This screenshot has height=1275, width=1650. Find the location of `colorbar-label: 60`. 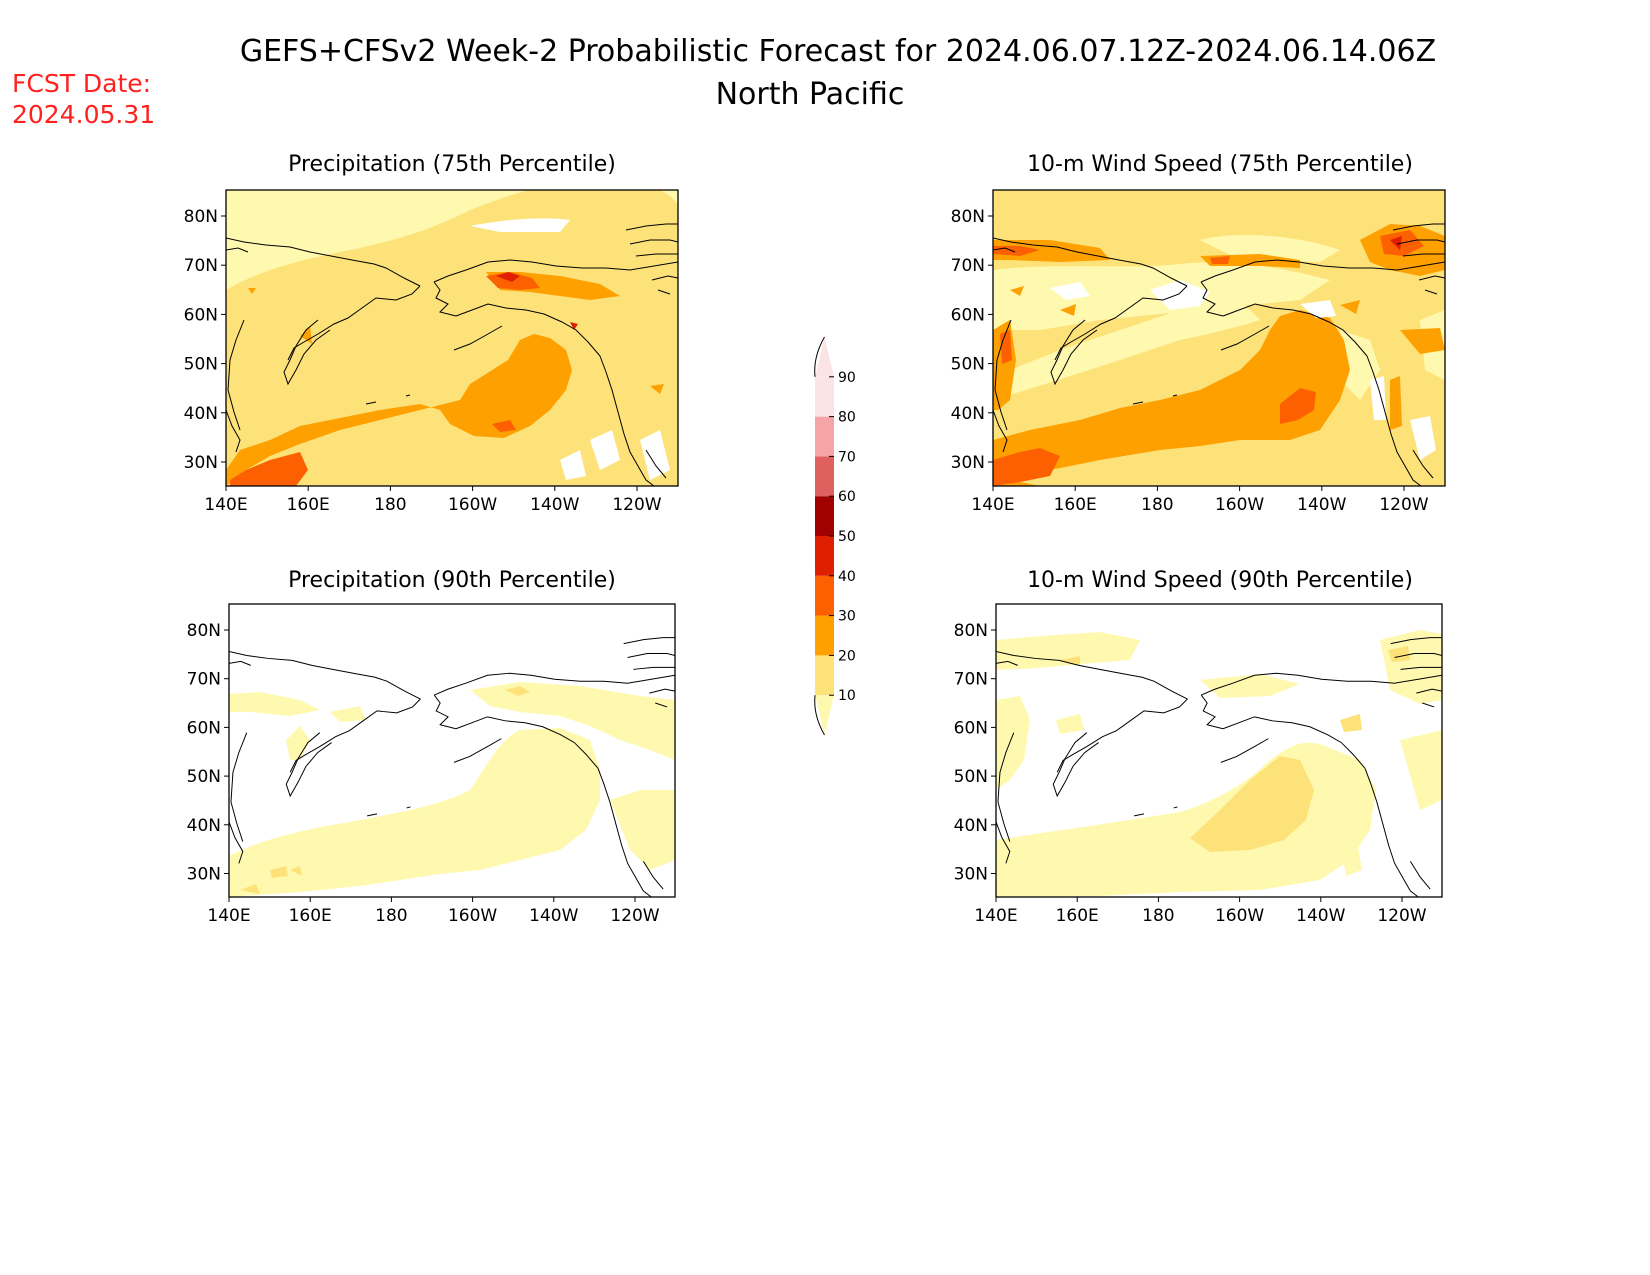

colorbar-label: 60 is located at coordinates (847, 497).